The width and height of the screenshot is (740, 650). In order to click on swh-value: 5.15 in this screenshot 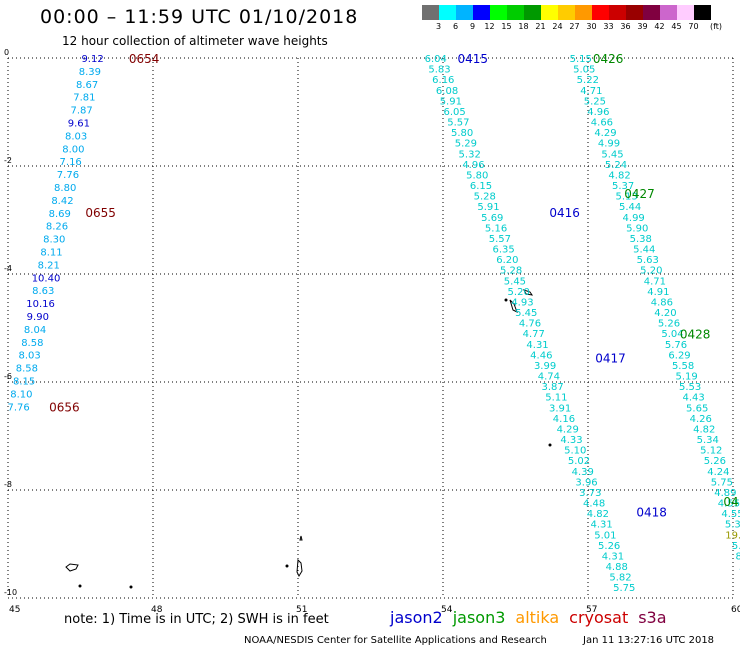, I will do `click(581, 59)`.